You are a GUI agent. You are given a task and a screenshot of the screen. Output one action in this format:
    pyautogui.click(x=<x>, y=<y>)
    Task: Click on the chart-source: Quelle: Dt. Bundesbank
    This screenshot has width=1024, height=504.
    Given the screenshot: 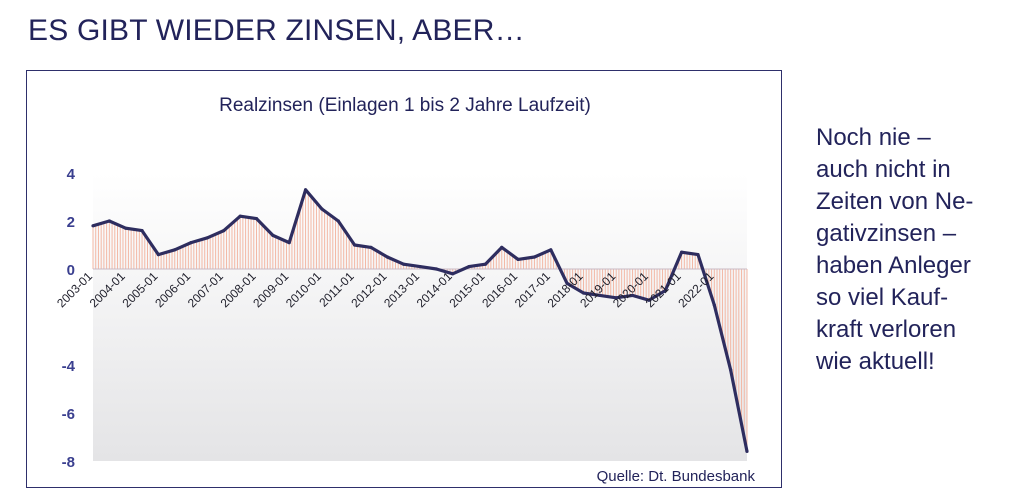 What is the action you would take?
    pyautogui.click(x=676, y=476)
    